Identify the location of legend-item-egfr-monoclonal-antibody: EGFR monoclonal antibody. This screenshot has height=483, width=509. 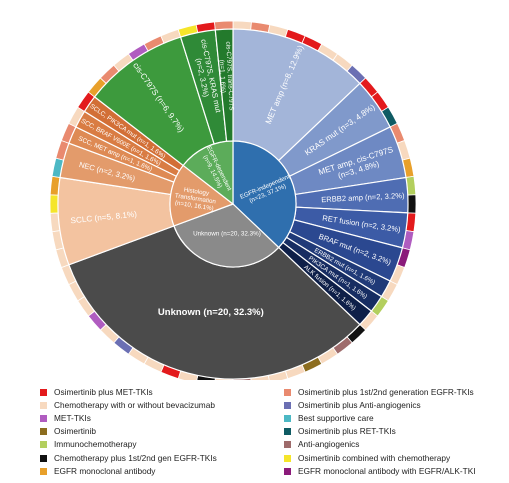
(97, 471).